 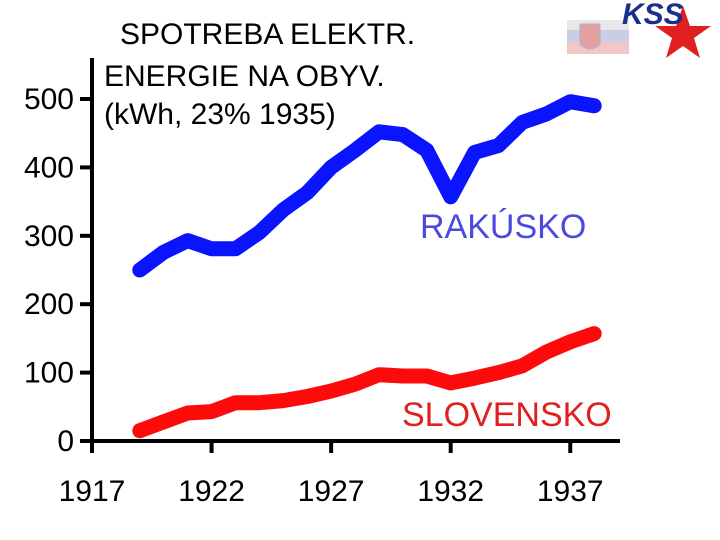 What do you see at coordinates (49, 99) in the screenshot?
I see `y-tick-label: 500` at bounding box center [49, 99].